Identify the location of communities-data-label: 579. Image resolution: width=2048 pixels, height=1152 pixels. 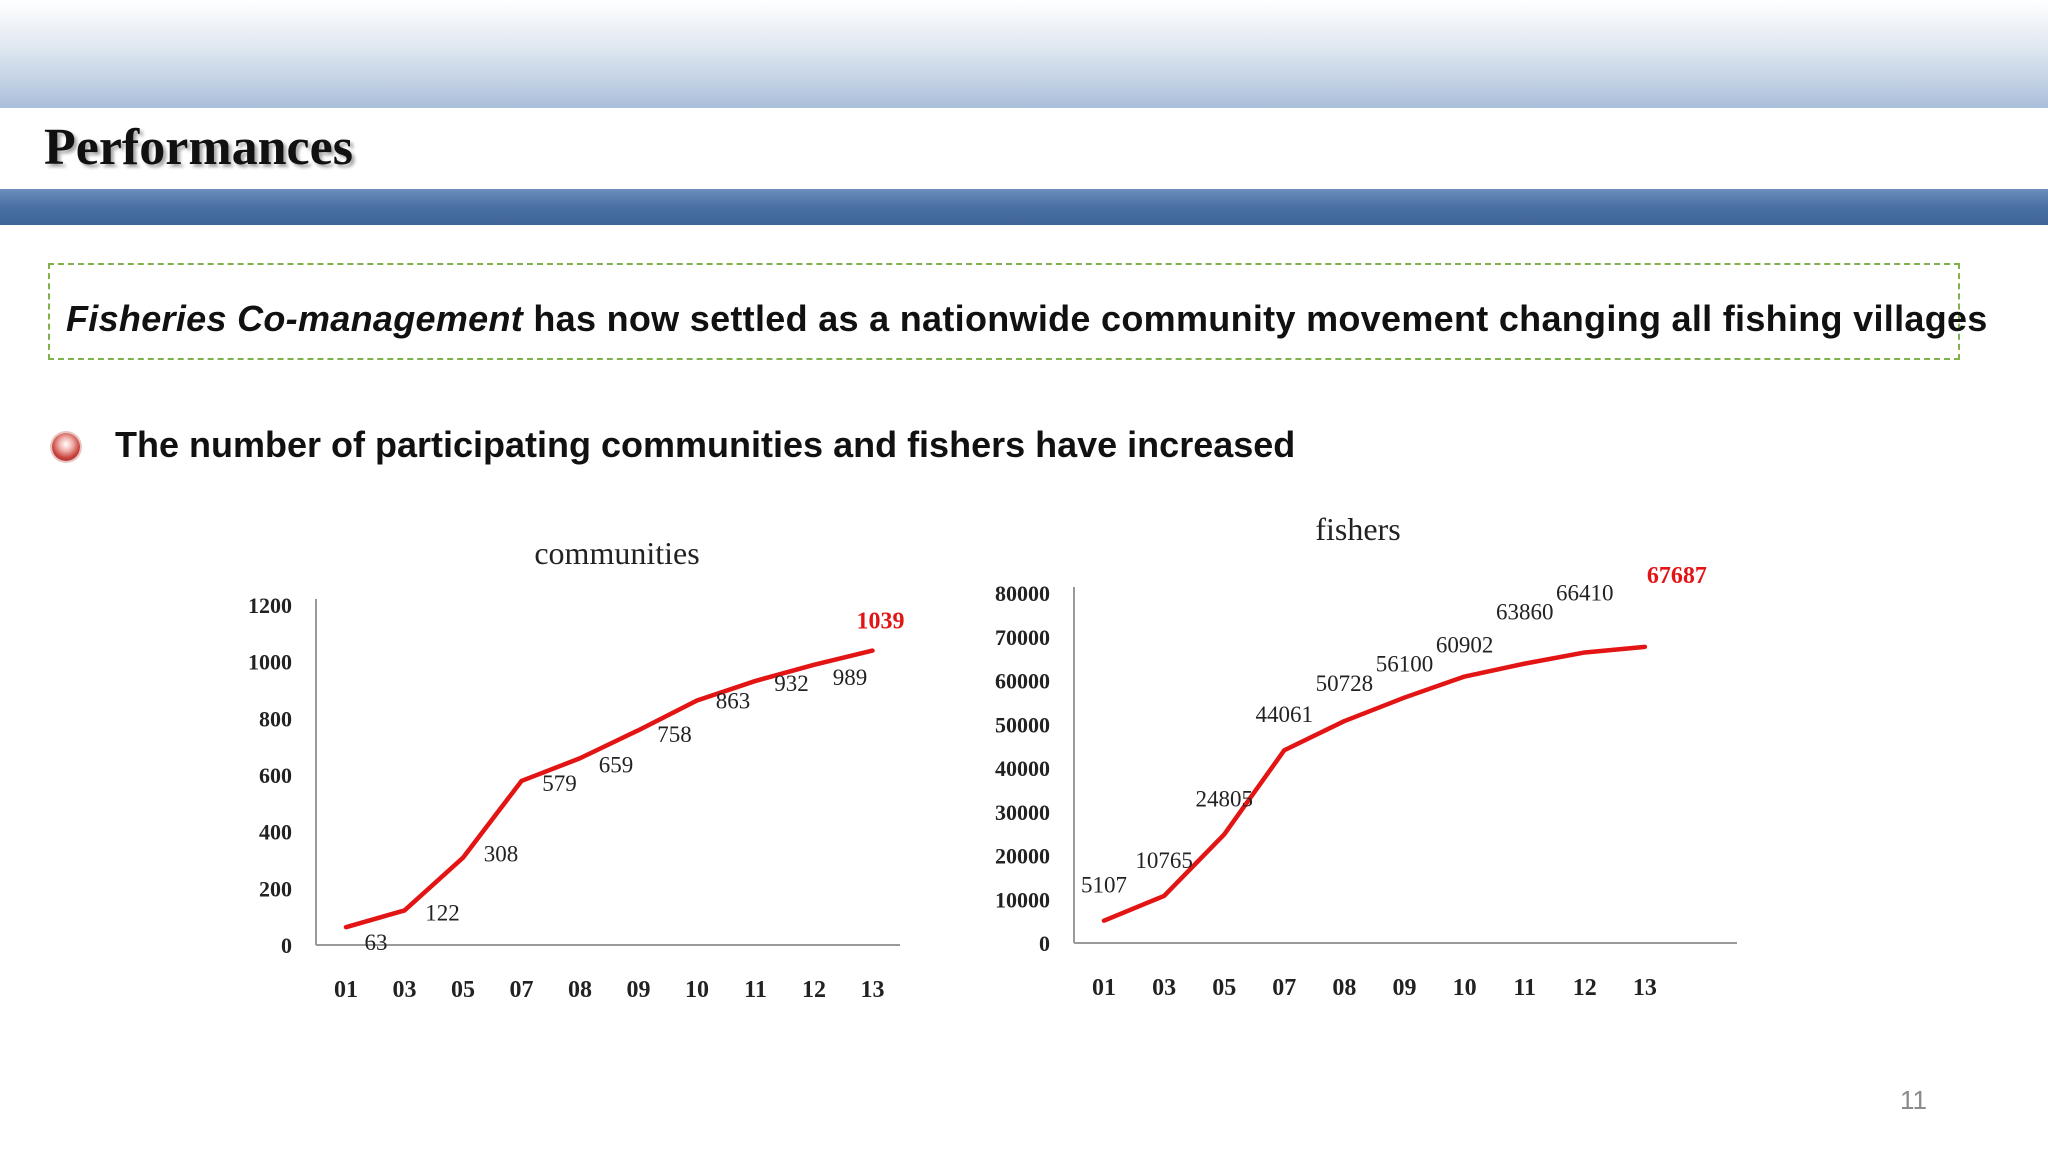
(559, 783).